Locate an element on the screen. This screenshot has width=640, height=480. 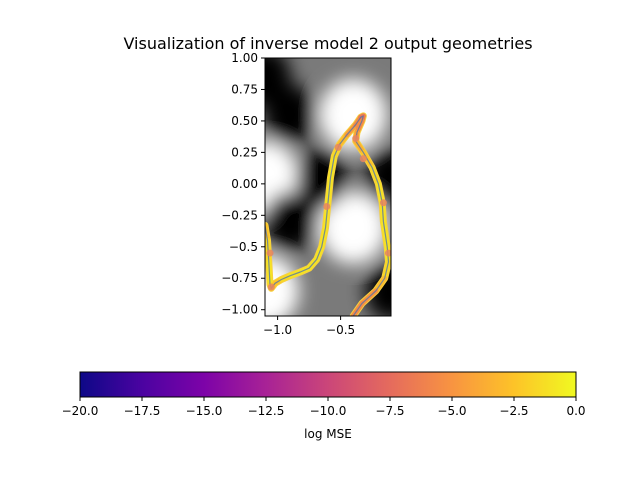
colorbar-tick-label: −5.0 is located at coordinates (451, 411).